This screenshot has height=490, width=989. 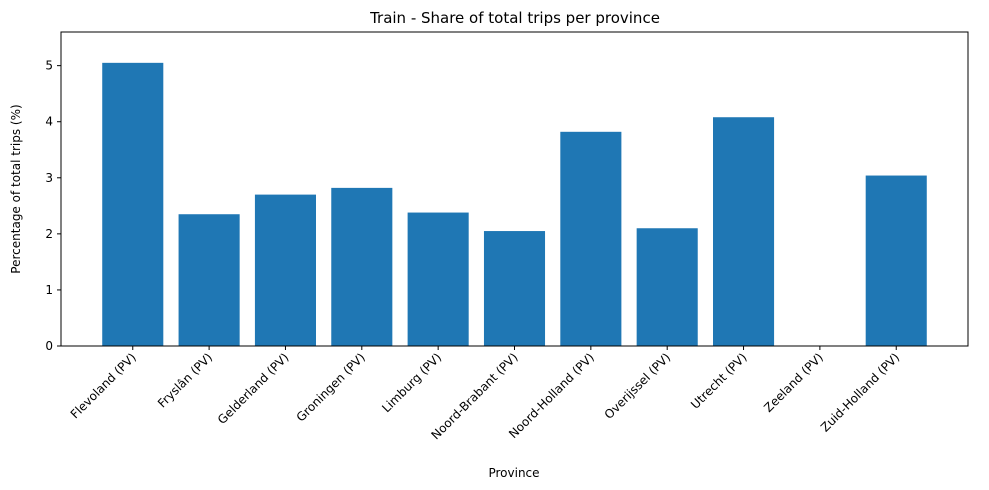 What do you see at coordinates (53, 206) in the screenshot?
I see `y-axis-ticks: 0 1 2 3 4 5` at bounding box center [53, 206].